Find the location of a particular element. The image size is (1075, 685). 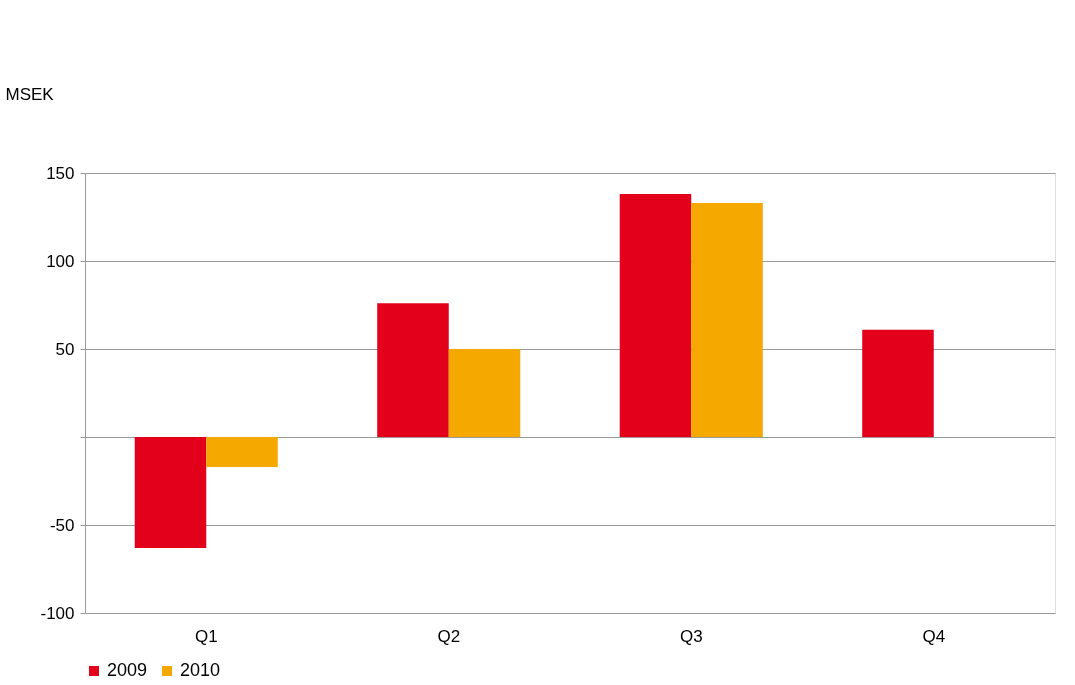

legend-label: 2009 is located at coordinates (127, 670).